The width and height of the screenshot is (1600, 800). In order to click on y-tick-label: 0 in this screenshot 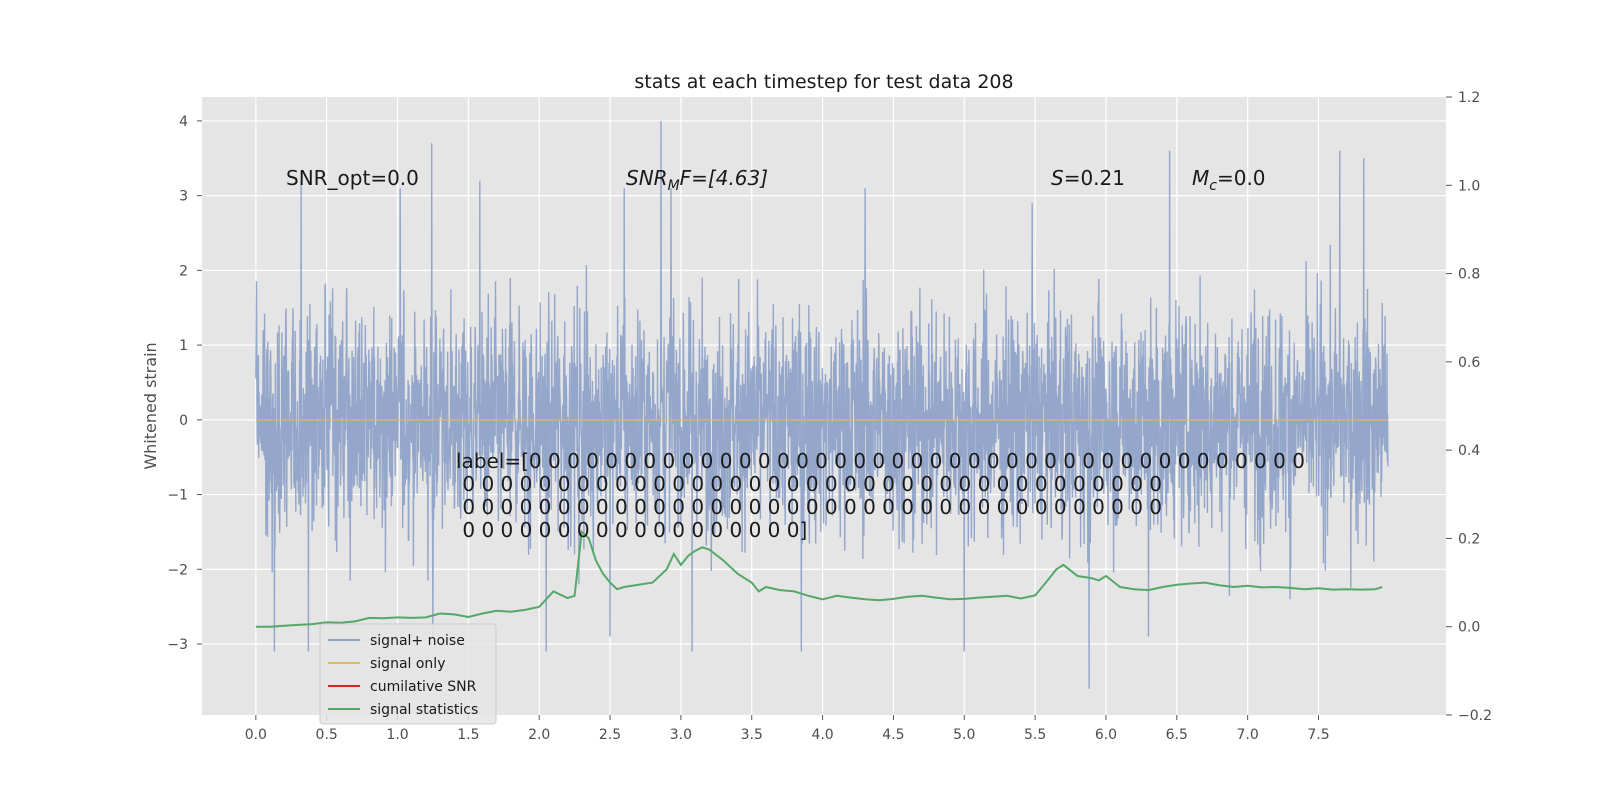, I will do `click(183, 421)`.